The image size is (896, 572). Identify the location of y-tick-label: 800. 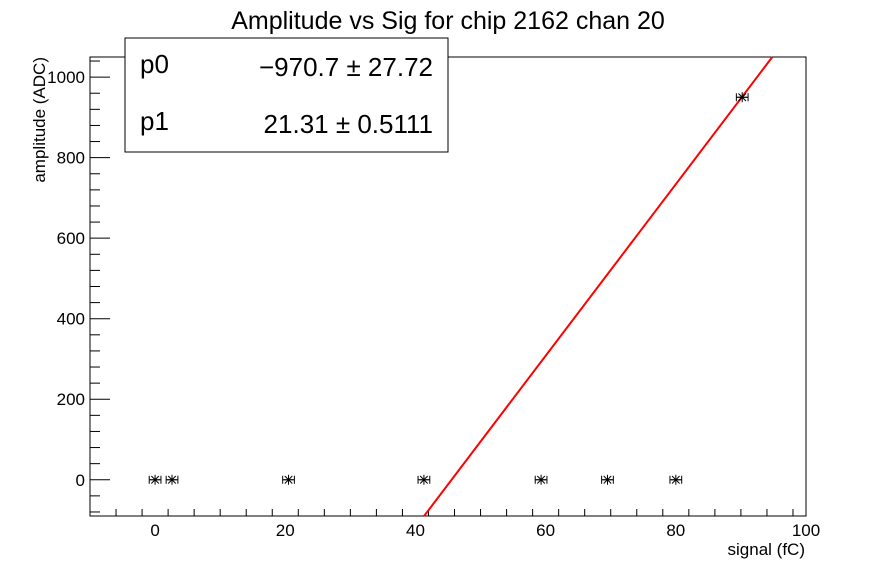
(71, 158).